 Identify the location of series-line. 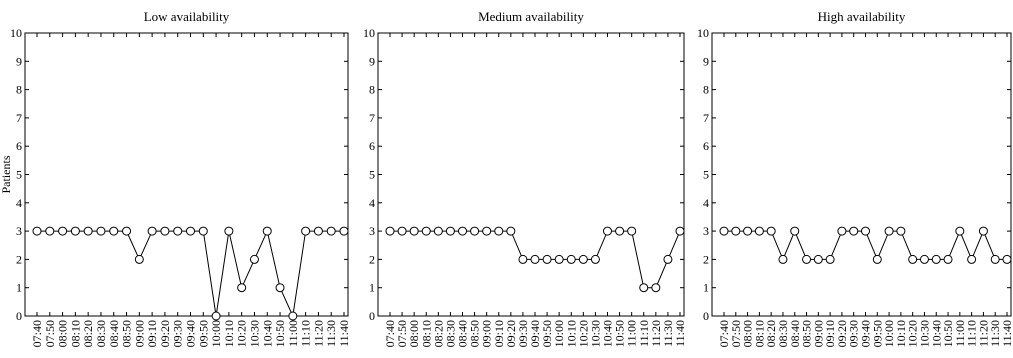
(190, 273).